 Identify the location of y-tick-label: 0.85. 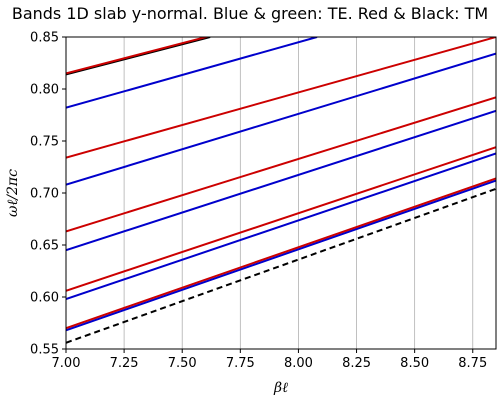
(44, 38).